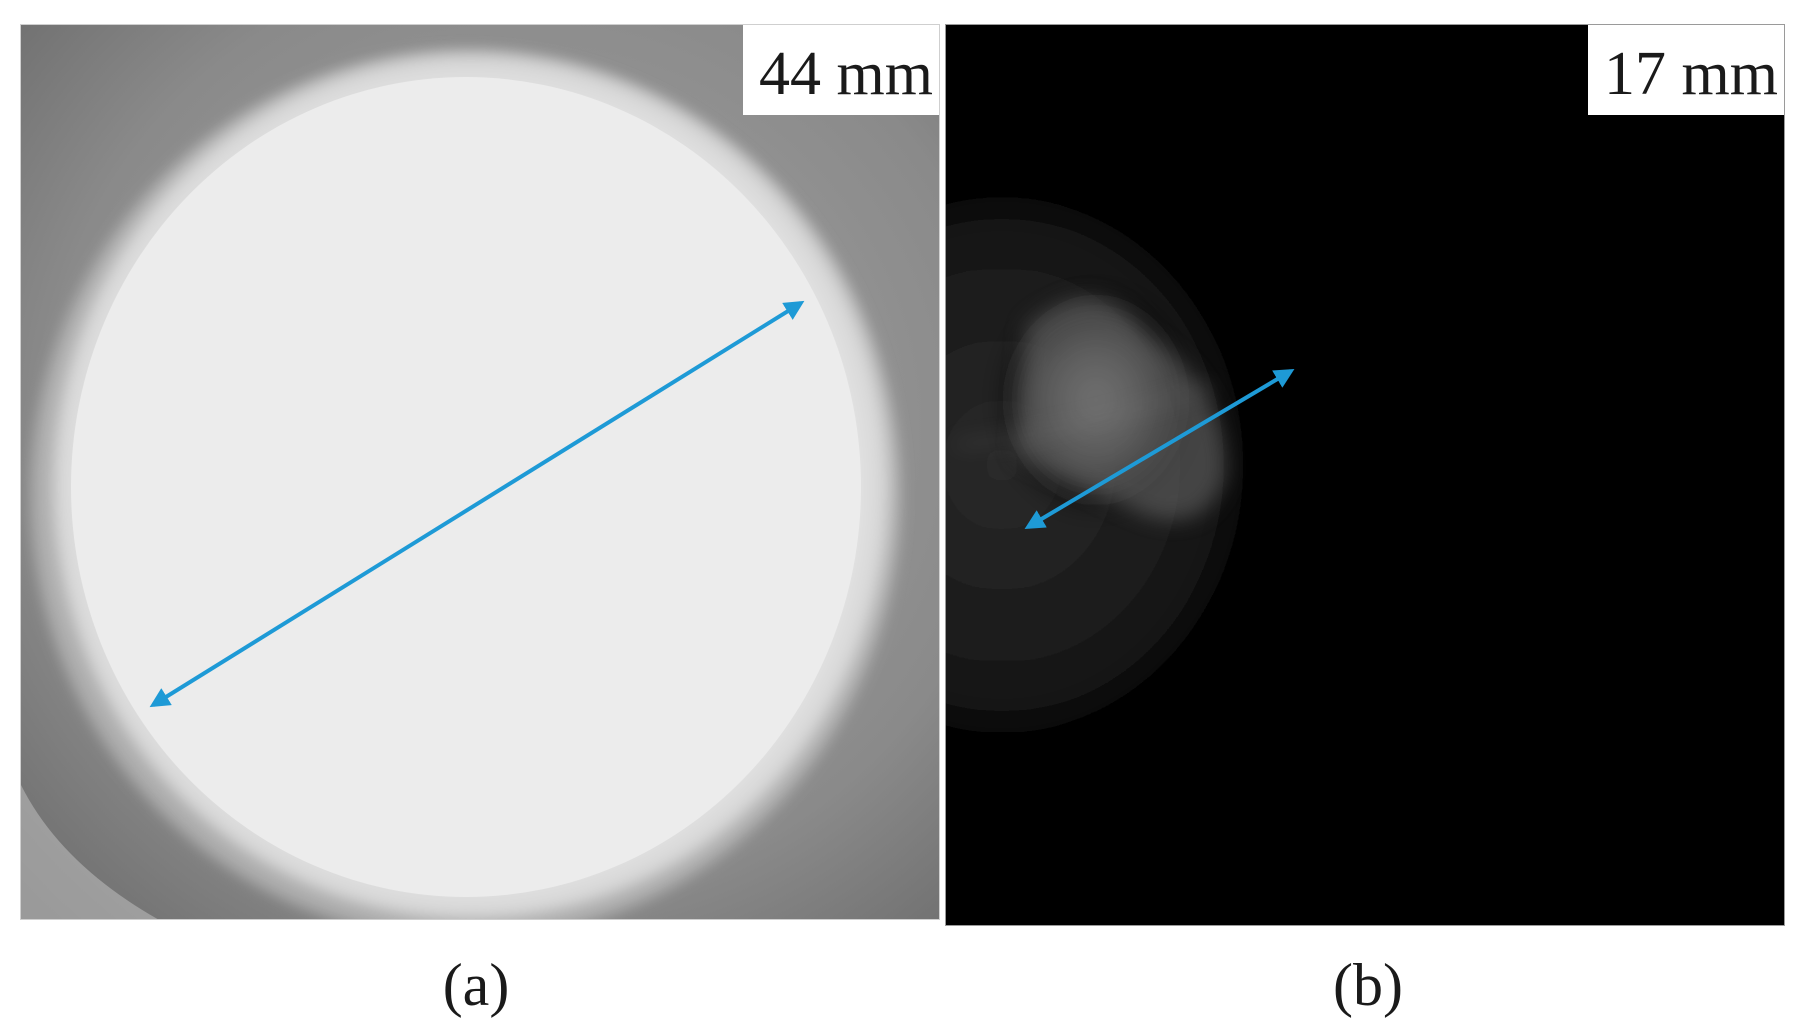 The image size is (1801, 1034). Describe the element at coordinates (89, 852) in the screenshot. I see `lens-rim-highlight` at that location.